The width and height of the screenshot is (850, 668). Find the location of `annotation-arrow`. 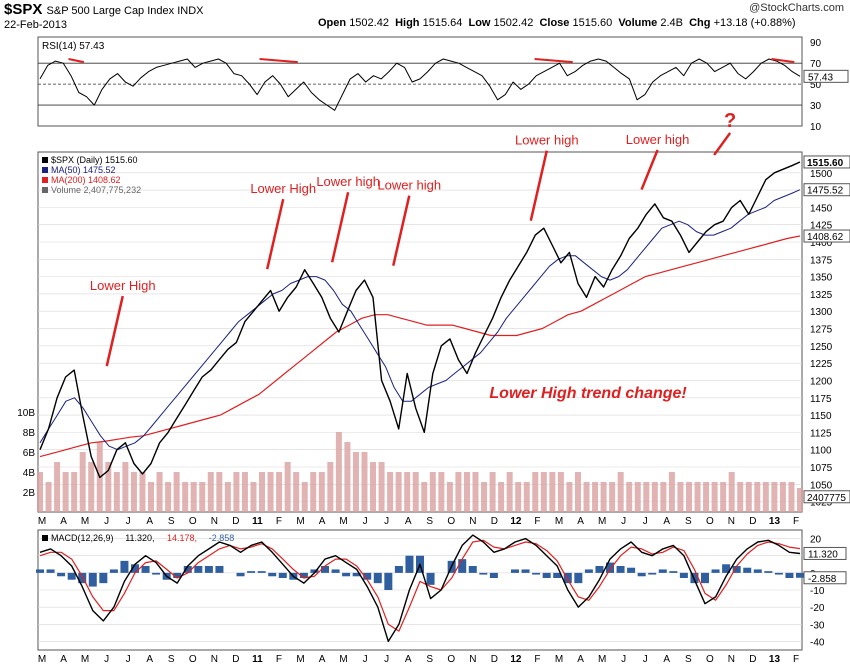

annotation-arrow is located at coordinates (401, 230).